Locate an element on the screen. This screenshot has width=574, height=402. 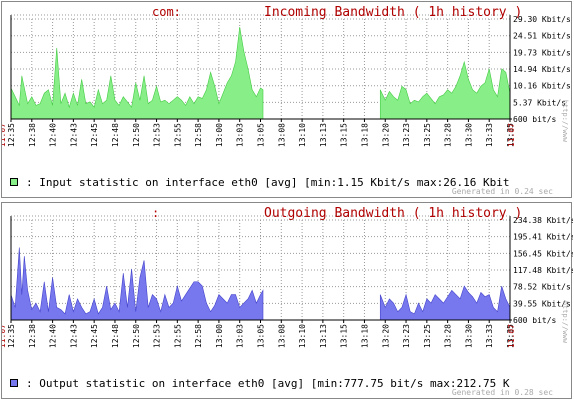
outgoing-x-tick-label: 12:50 is located at coordinates (136, 336).